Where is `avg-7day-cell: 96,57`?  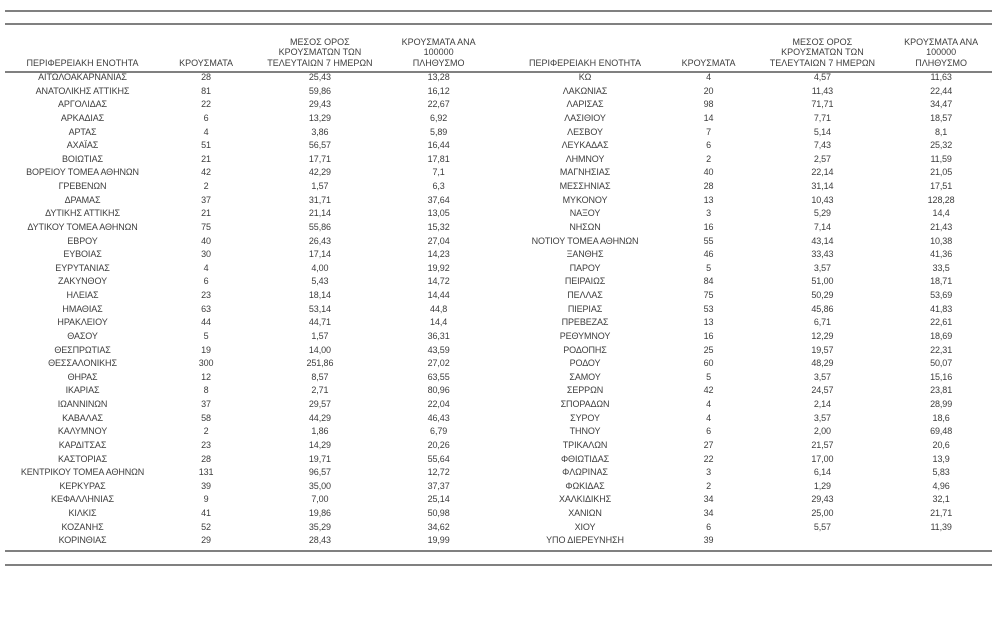 avg-7day-cell: 96,57 is located at coordinates (319, 472).